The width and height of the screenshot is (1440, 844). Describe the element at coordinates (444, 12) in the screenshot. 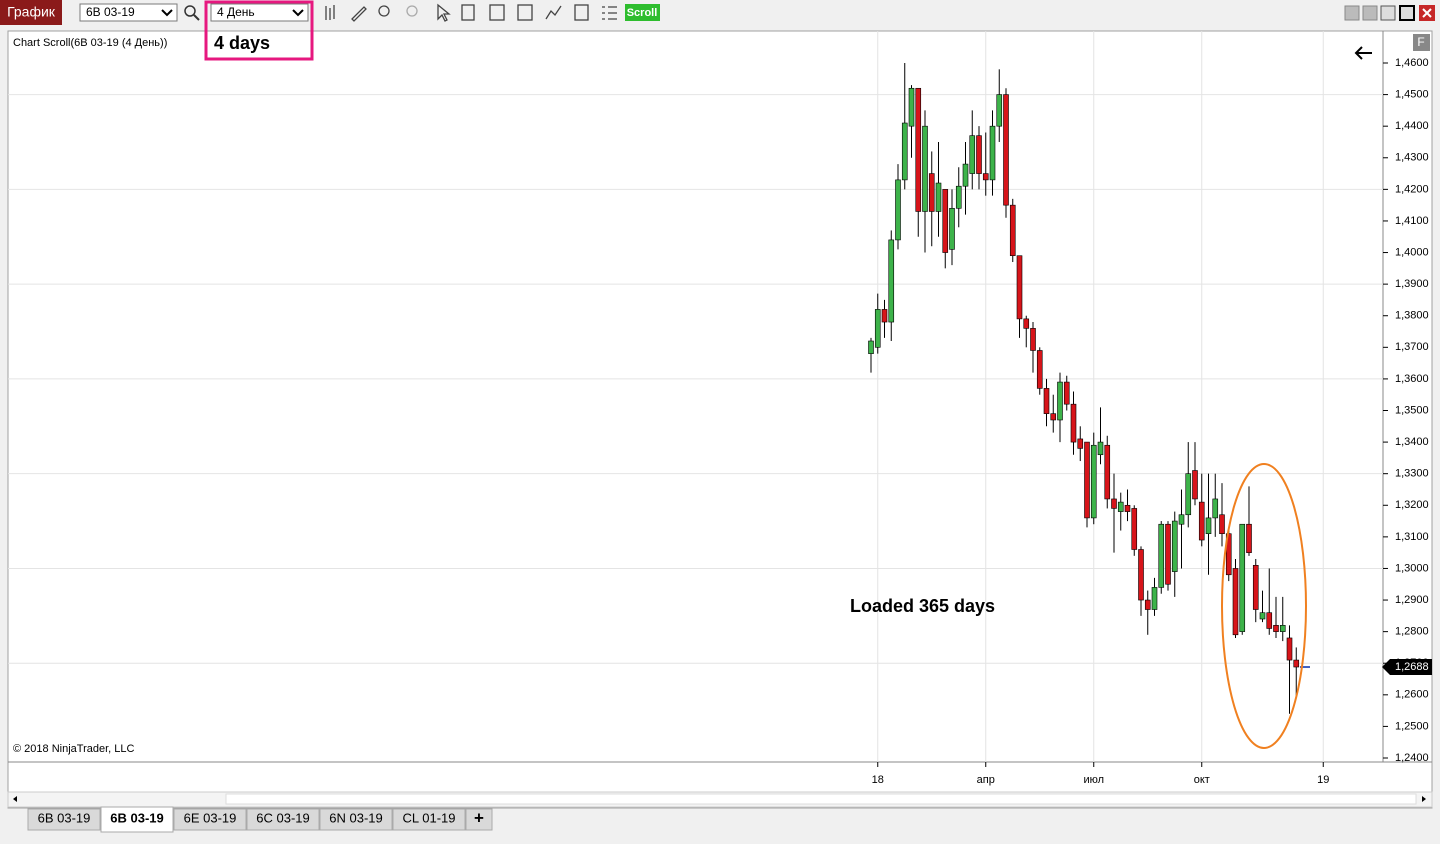

I see `pointer-icon` at that location.